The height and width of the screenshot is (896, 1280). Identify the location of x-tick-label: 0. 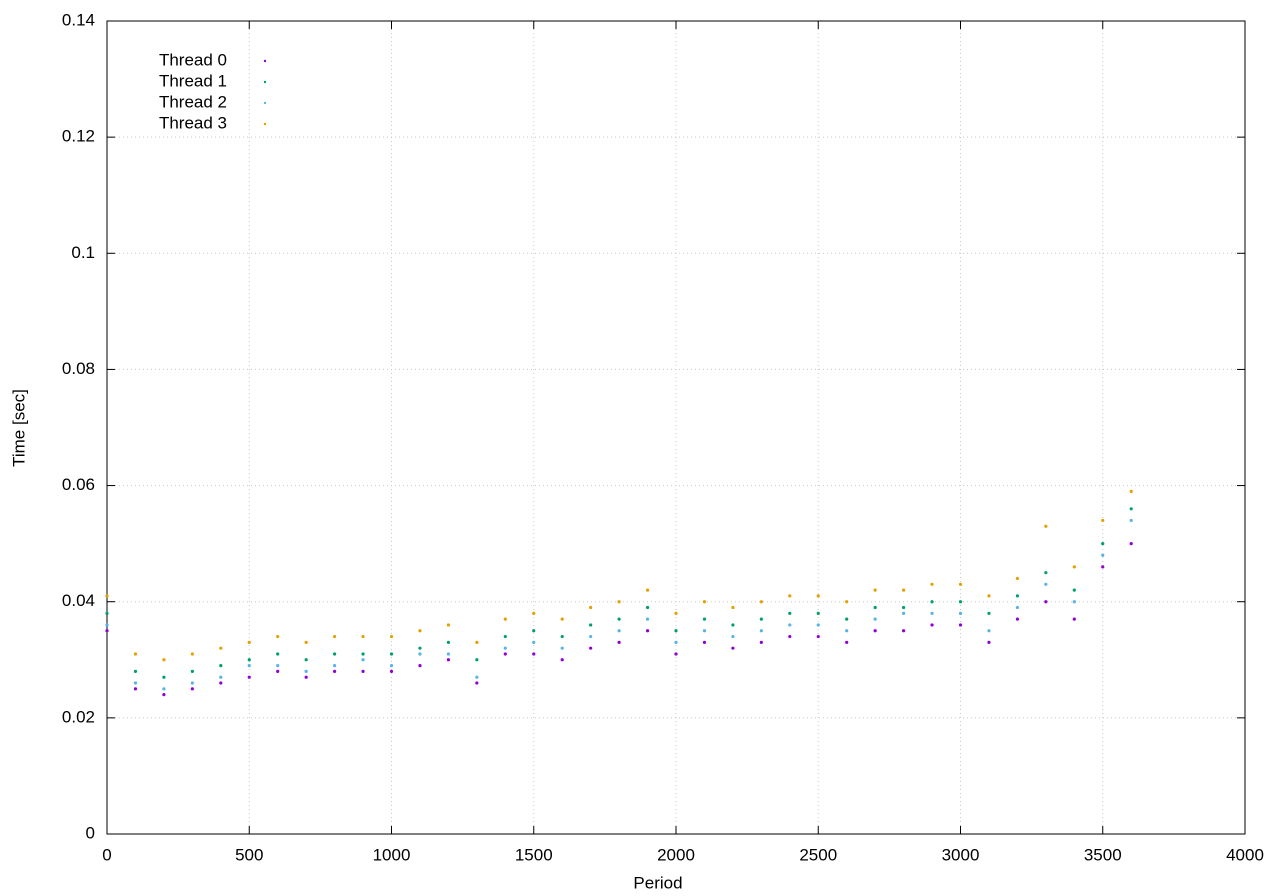
(106, 854).